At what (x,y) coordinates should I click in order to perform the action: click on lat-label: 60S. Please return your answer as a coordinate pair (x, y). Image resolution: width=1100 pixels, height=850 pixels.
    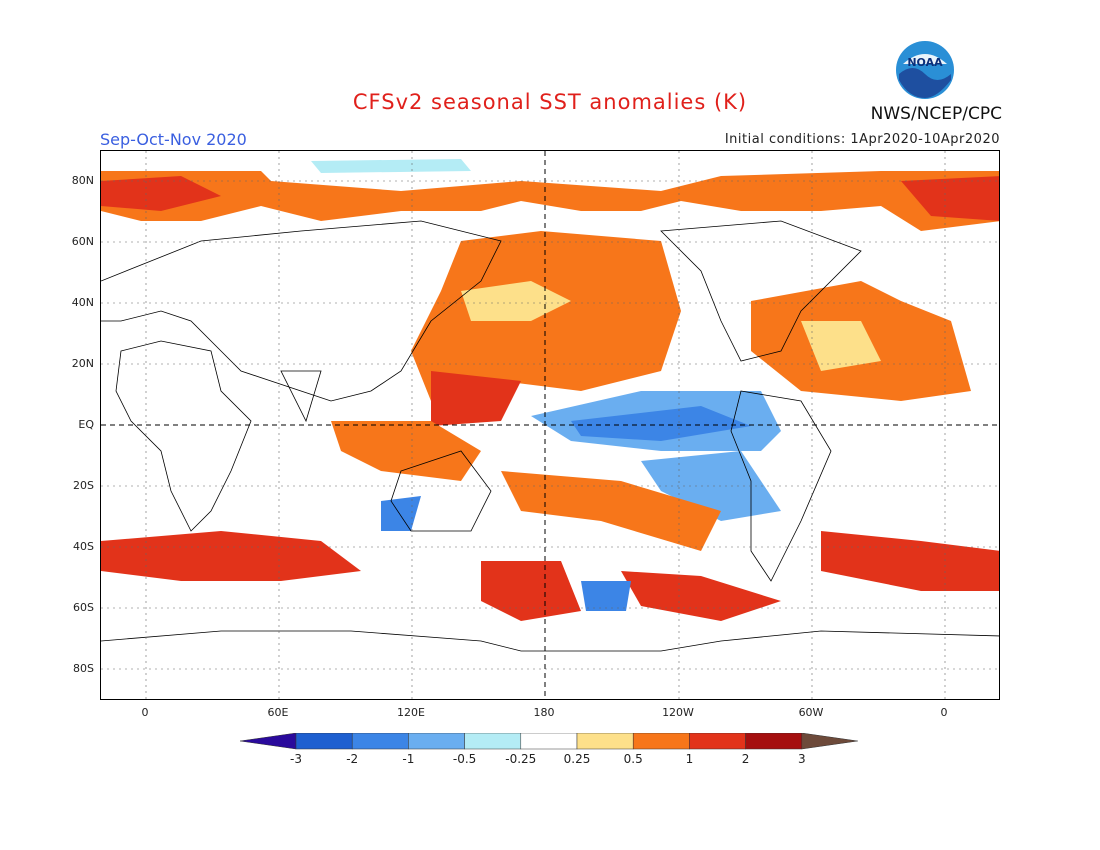
    Looking at the image, I should click on (83, 607).